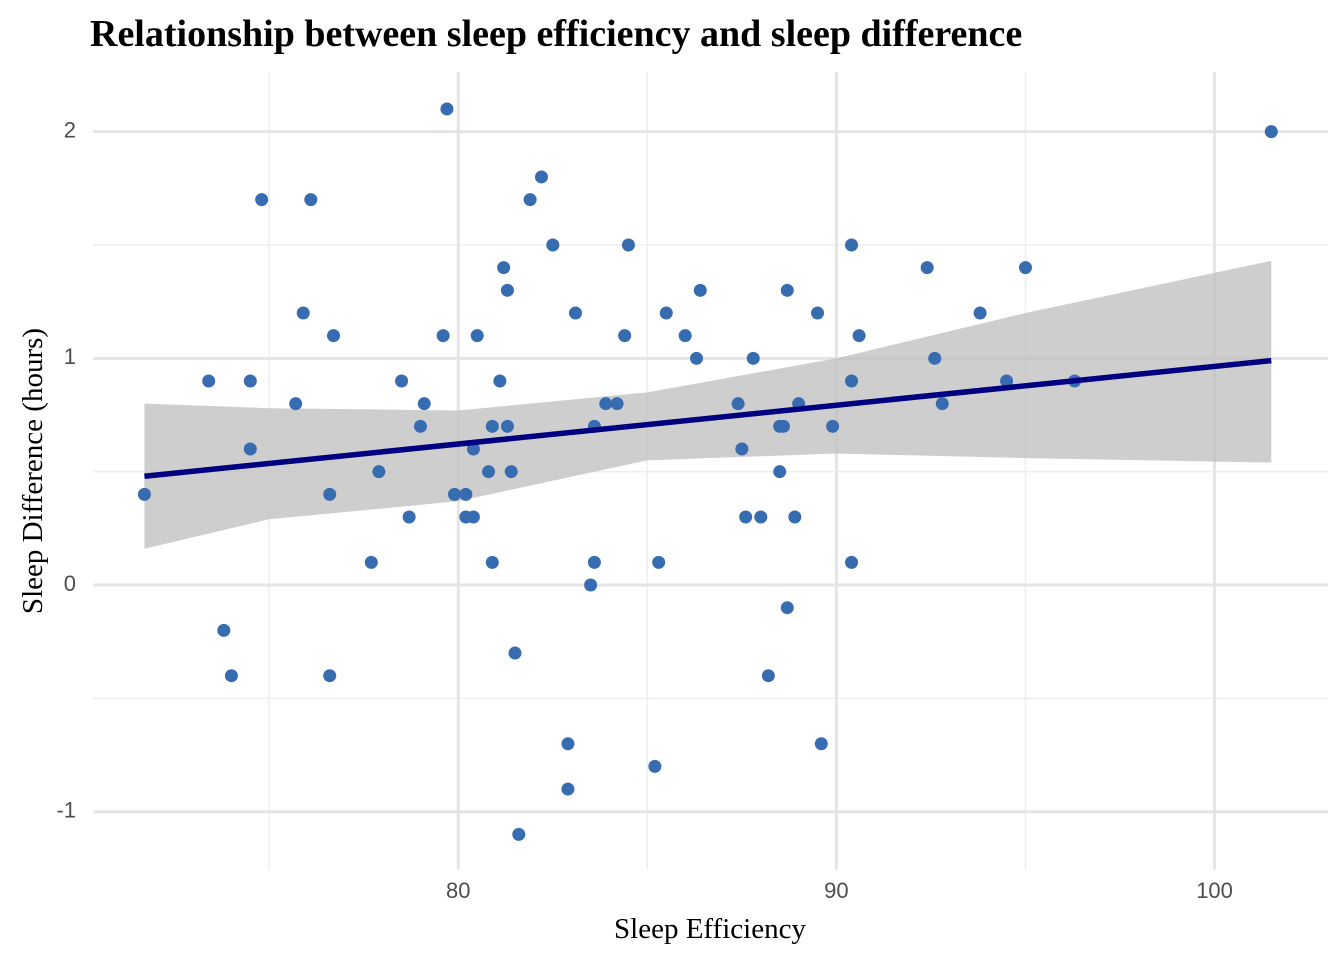 The height and width of the screenshot is (960, 1344). Describe the element at coordinates (70, 583) in the screenshot. I see `y-tick-label: 0` at that location.